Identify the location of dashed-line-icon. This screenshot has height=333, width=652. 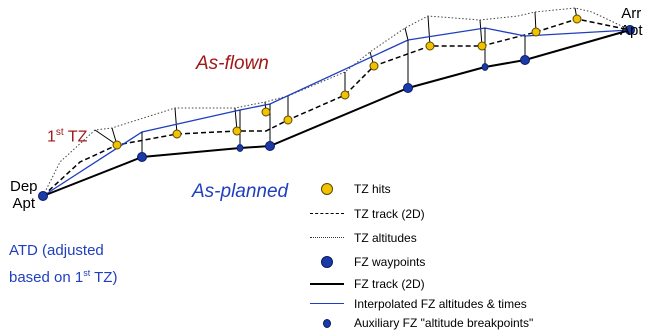
(328, 214).